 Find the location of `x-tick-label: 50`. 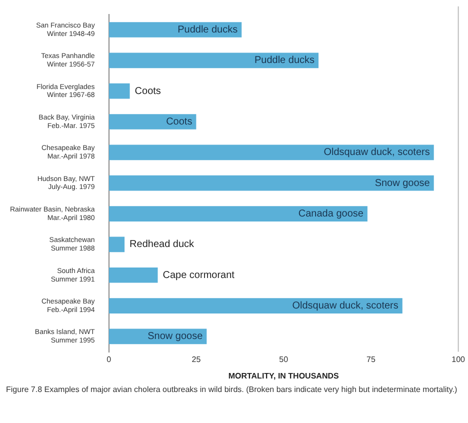

x-tick-label: 50 is located at coordinates (284, 359).